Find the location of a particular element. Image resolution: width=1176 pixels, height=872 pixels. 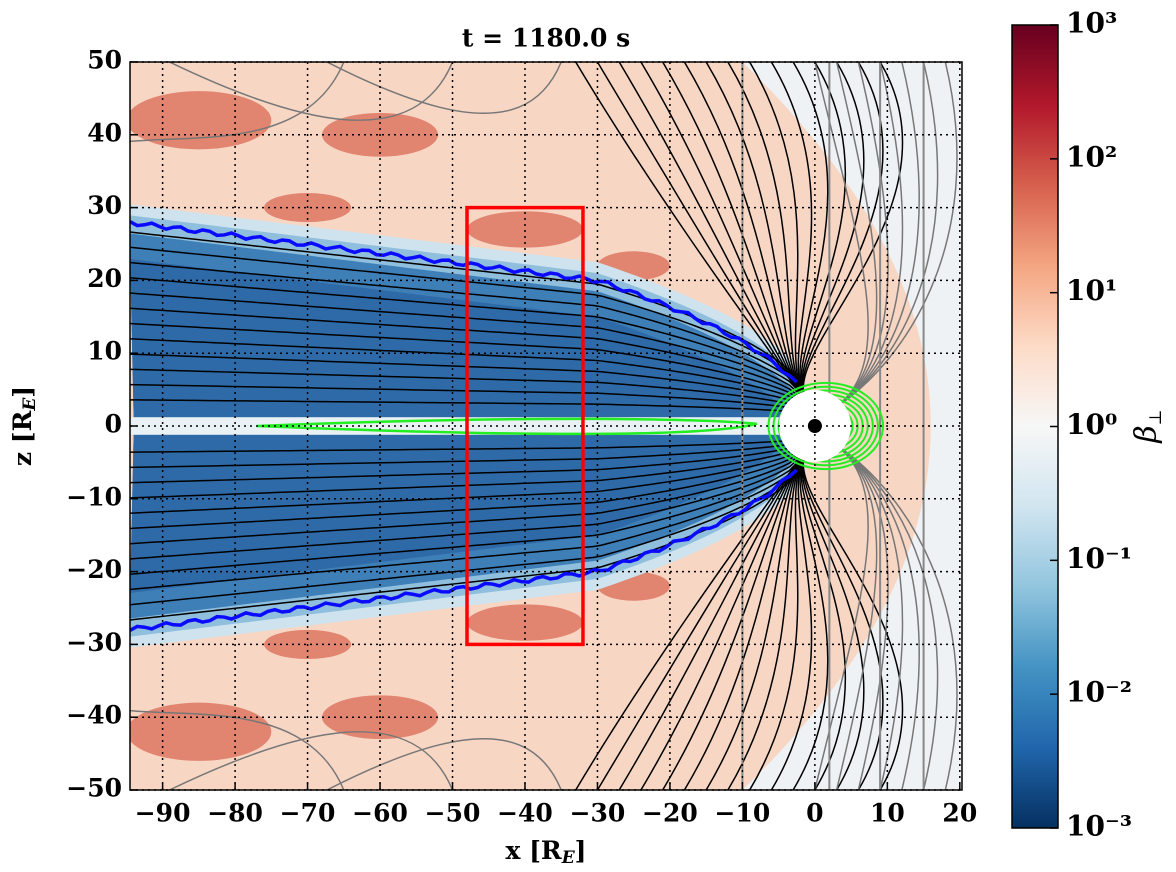

x-tick-label: 20 is located at coordinates (959, 813).